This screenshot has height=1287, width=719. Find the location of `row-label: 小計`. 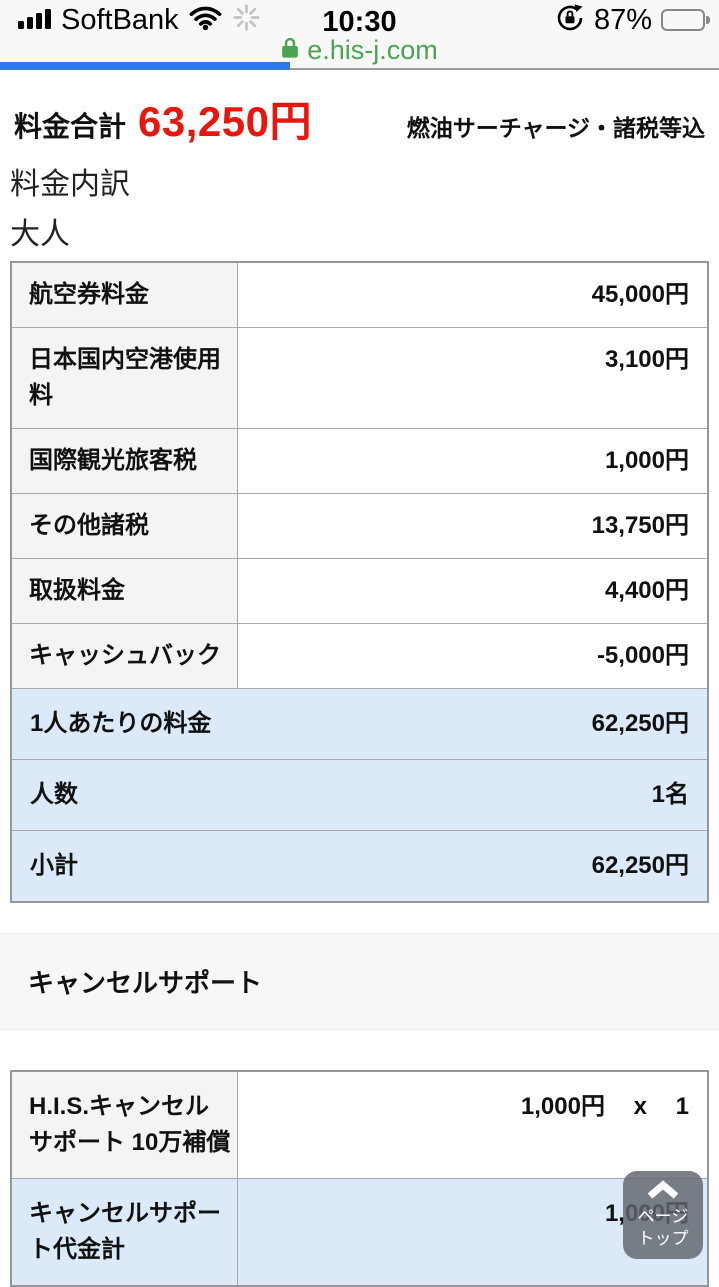

row-label: 小計 is located at coordinates (54, 865).